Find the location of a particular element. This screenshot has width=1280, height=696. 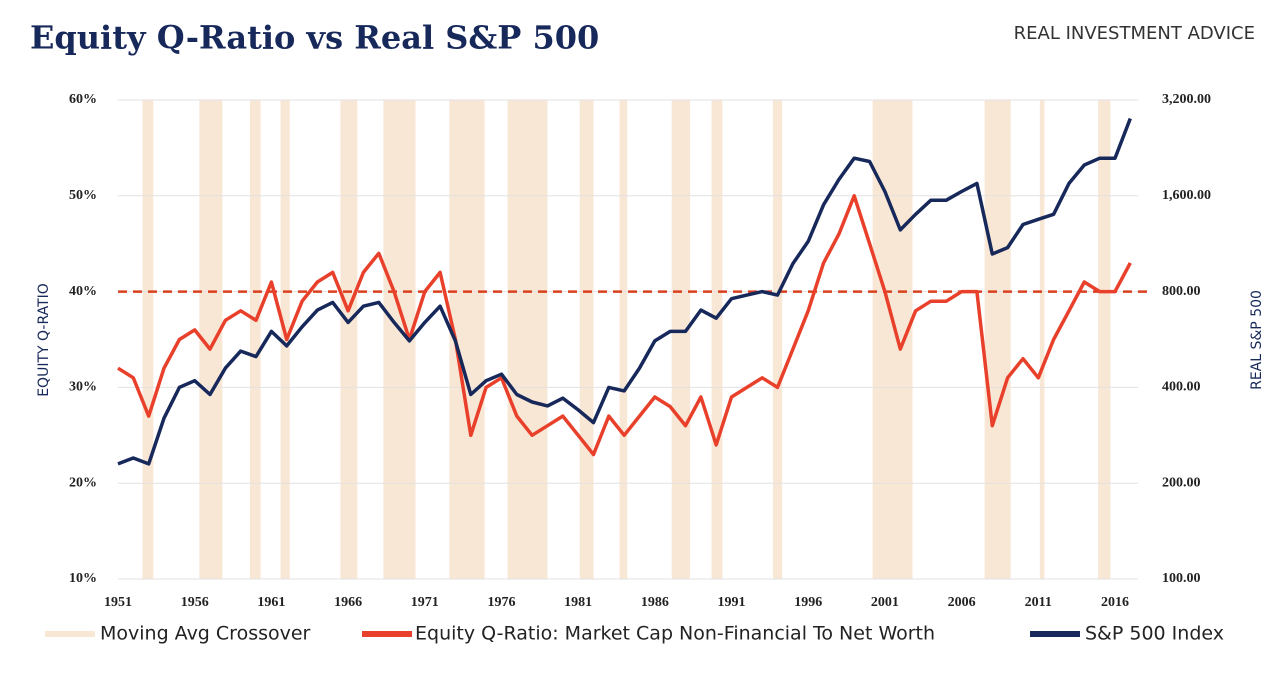

x-tick-label: 2011 is located at coordinates (1038, 602).